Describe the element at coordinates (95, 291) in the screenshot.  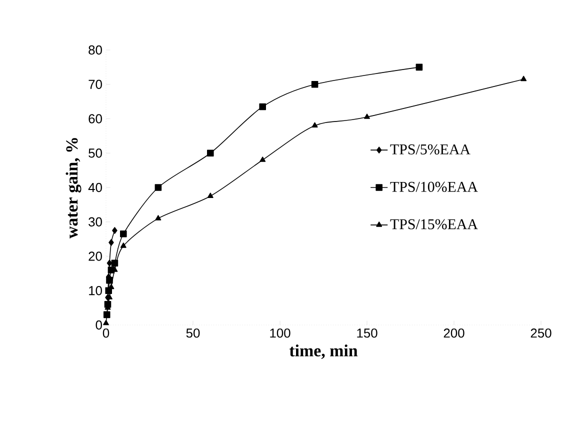
I see `y-tick-label: 10` at that location.